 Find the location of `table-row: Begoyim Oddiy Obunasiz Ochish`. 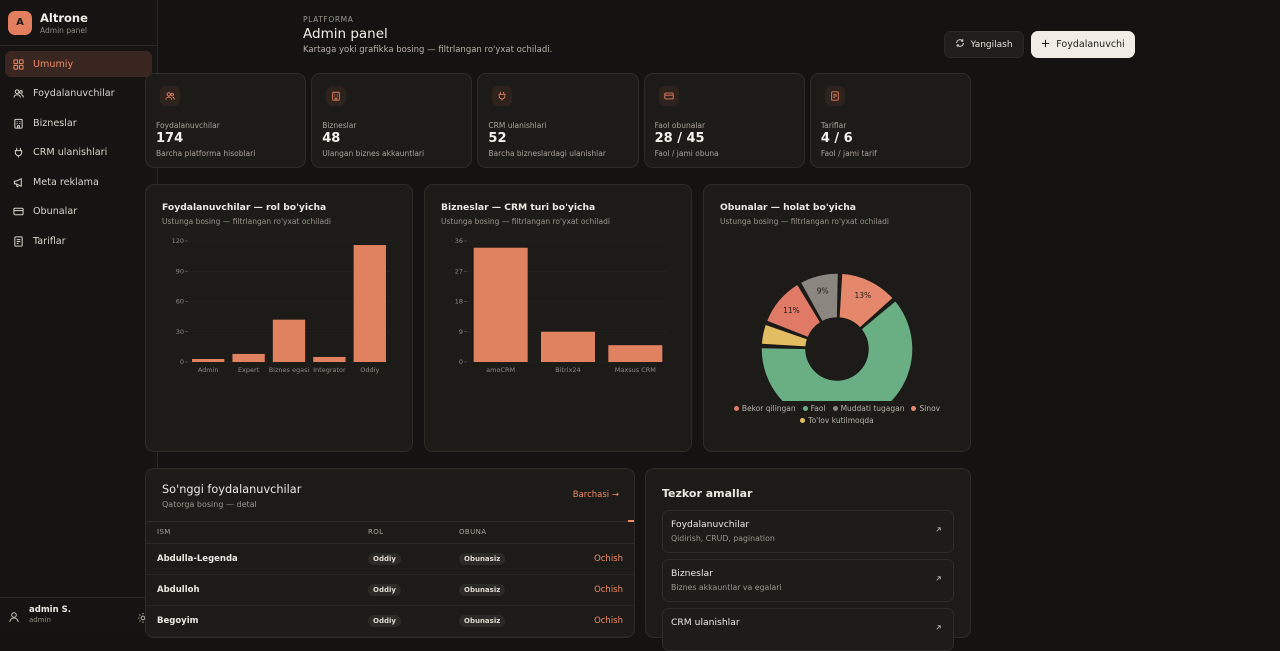

table-row: Begoyim Oddiy Obunasiz Ochish is located at coordinates (390, 621).